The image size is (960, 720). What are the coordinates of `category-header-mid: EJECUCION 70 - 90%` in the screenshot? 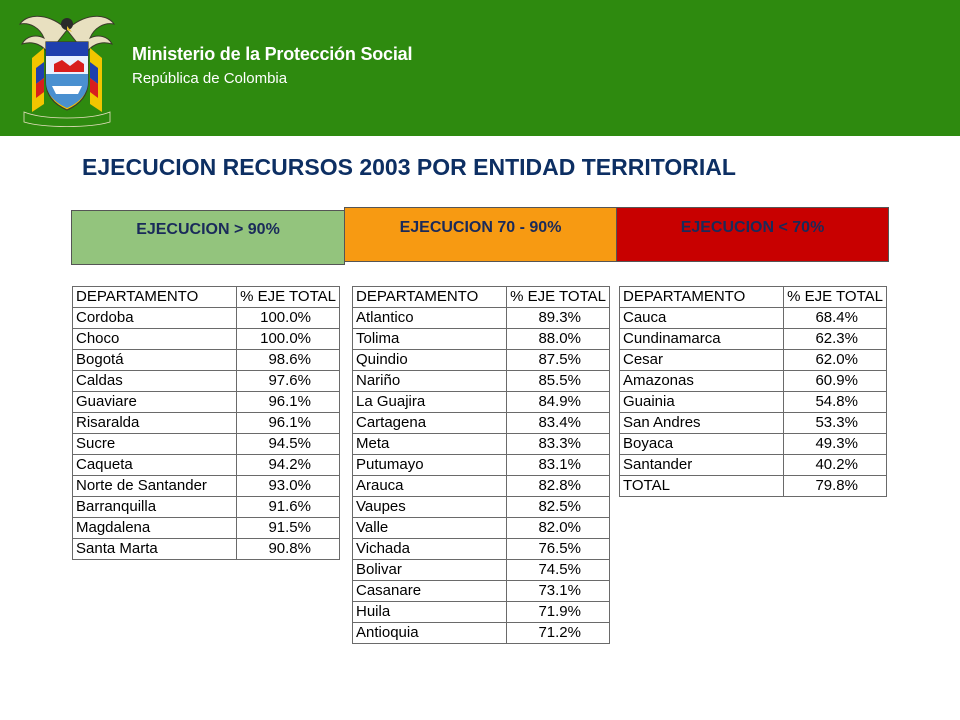 It's located at (480, 234).